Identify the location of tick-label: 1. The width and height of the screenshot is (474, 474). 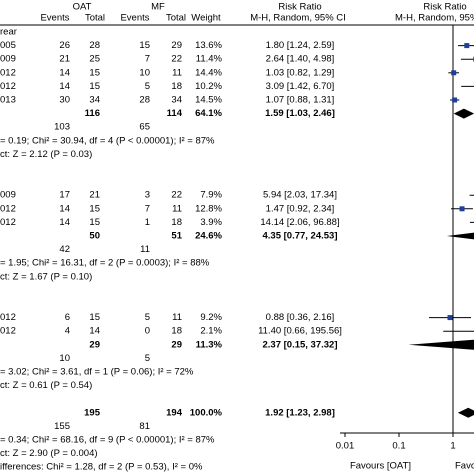
(452, 446).